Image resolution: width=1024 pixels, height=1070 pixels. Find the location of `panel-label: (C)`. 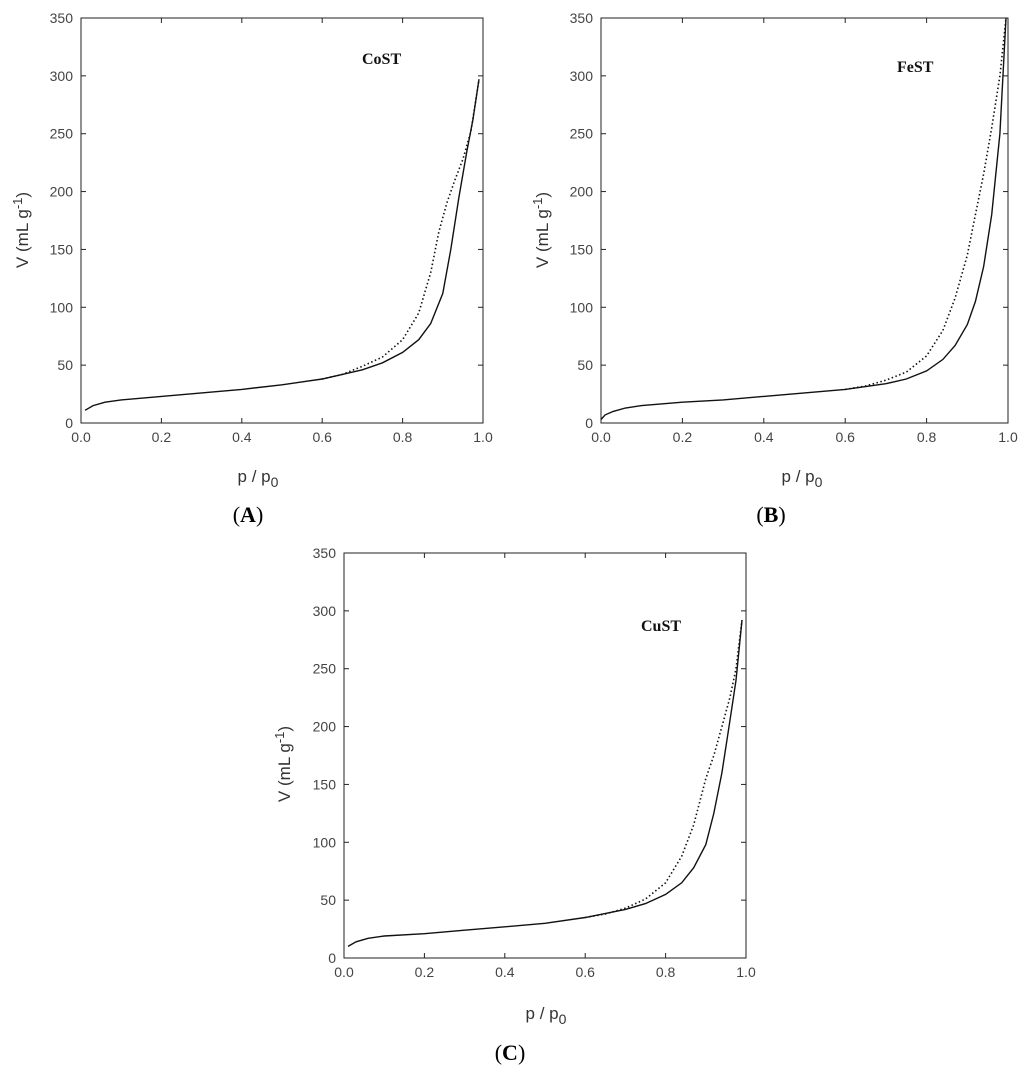

panel-label: (C) is located at coordinates (510, 1052).